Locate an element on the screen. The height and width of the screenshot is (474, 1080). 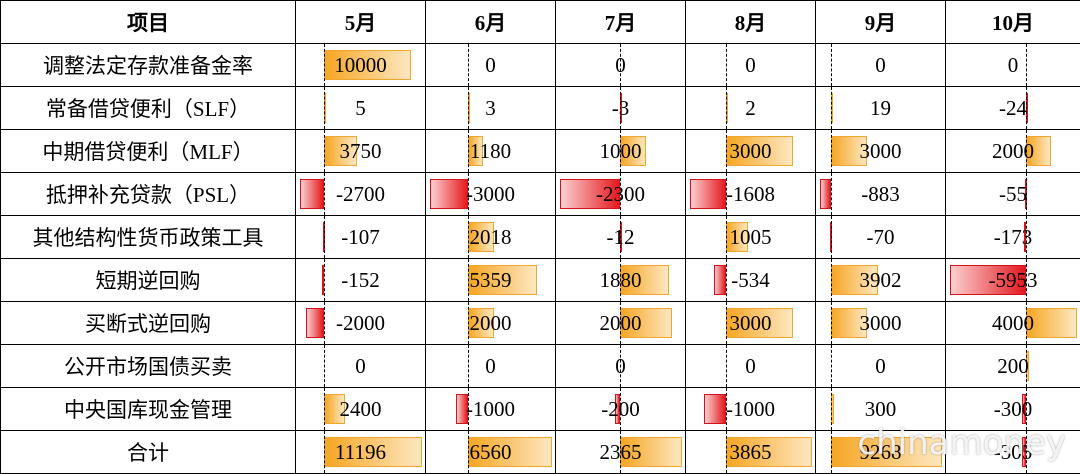
cell-value: 300 is located at coordinates (881, 409).